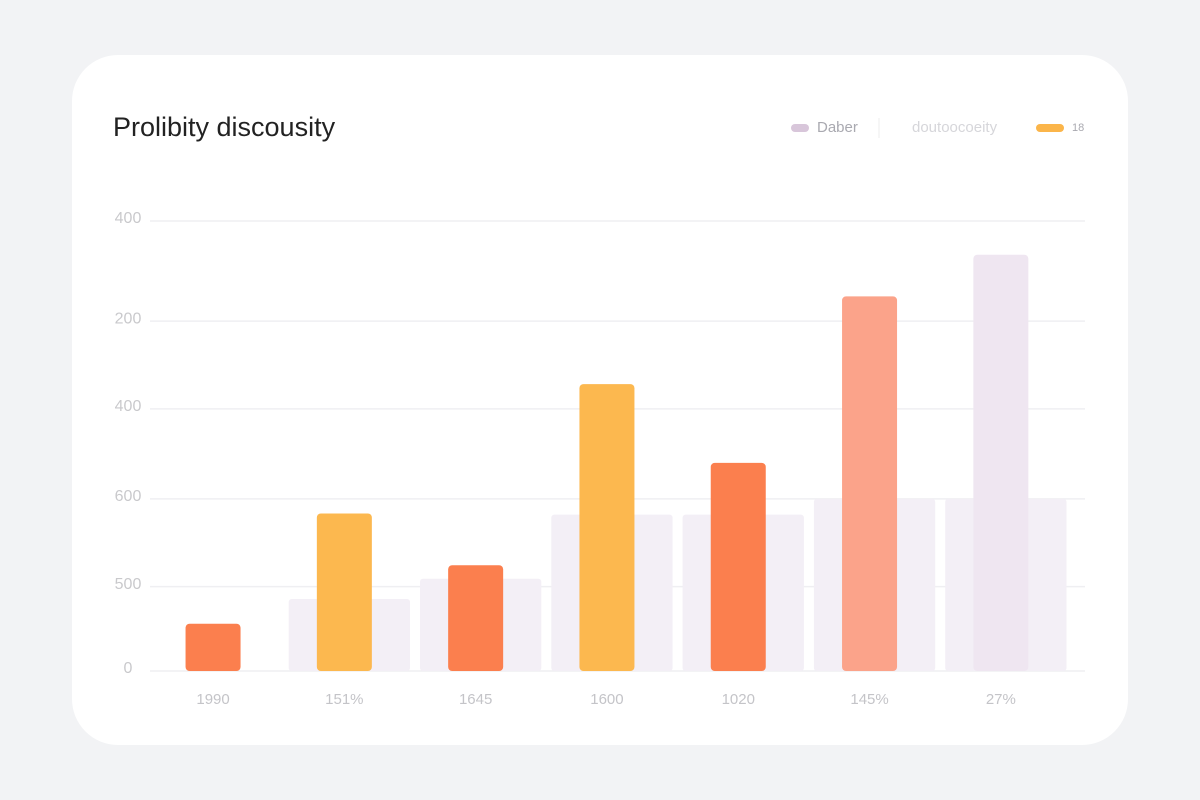 The width and height of the screenshot is (1200, 800). What do you see at coordinates (738, 699) in the screenshot?
I see `x-tick-label: 1020` at bounding box center [738, 699].